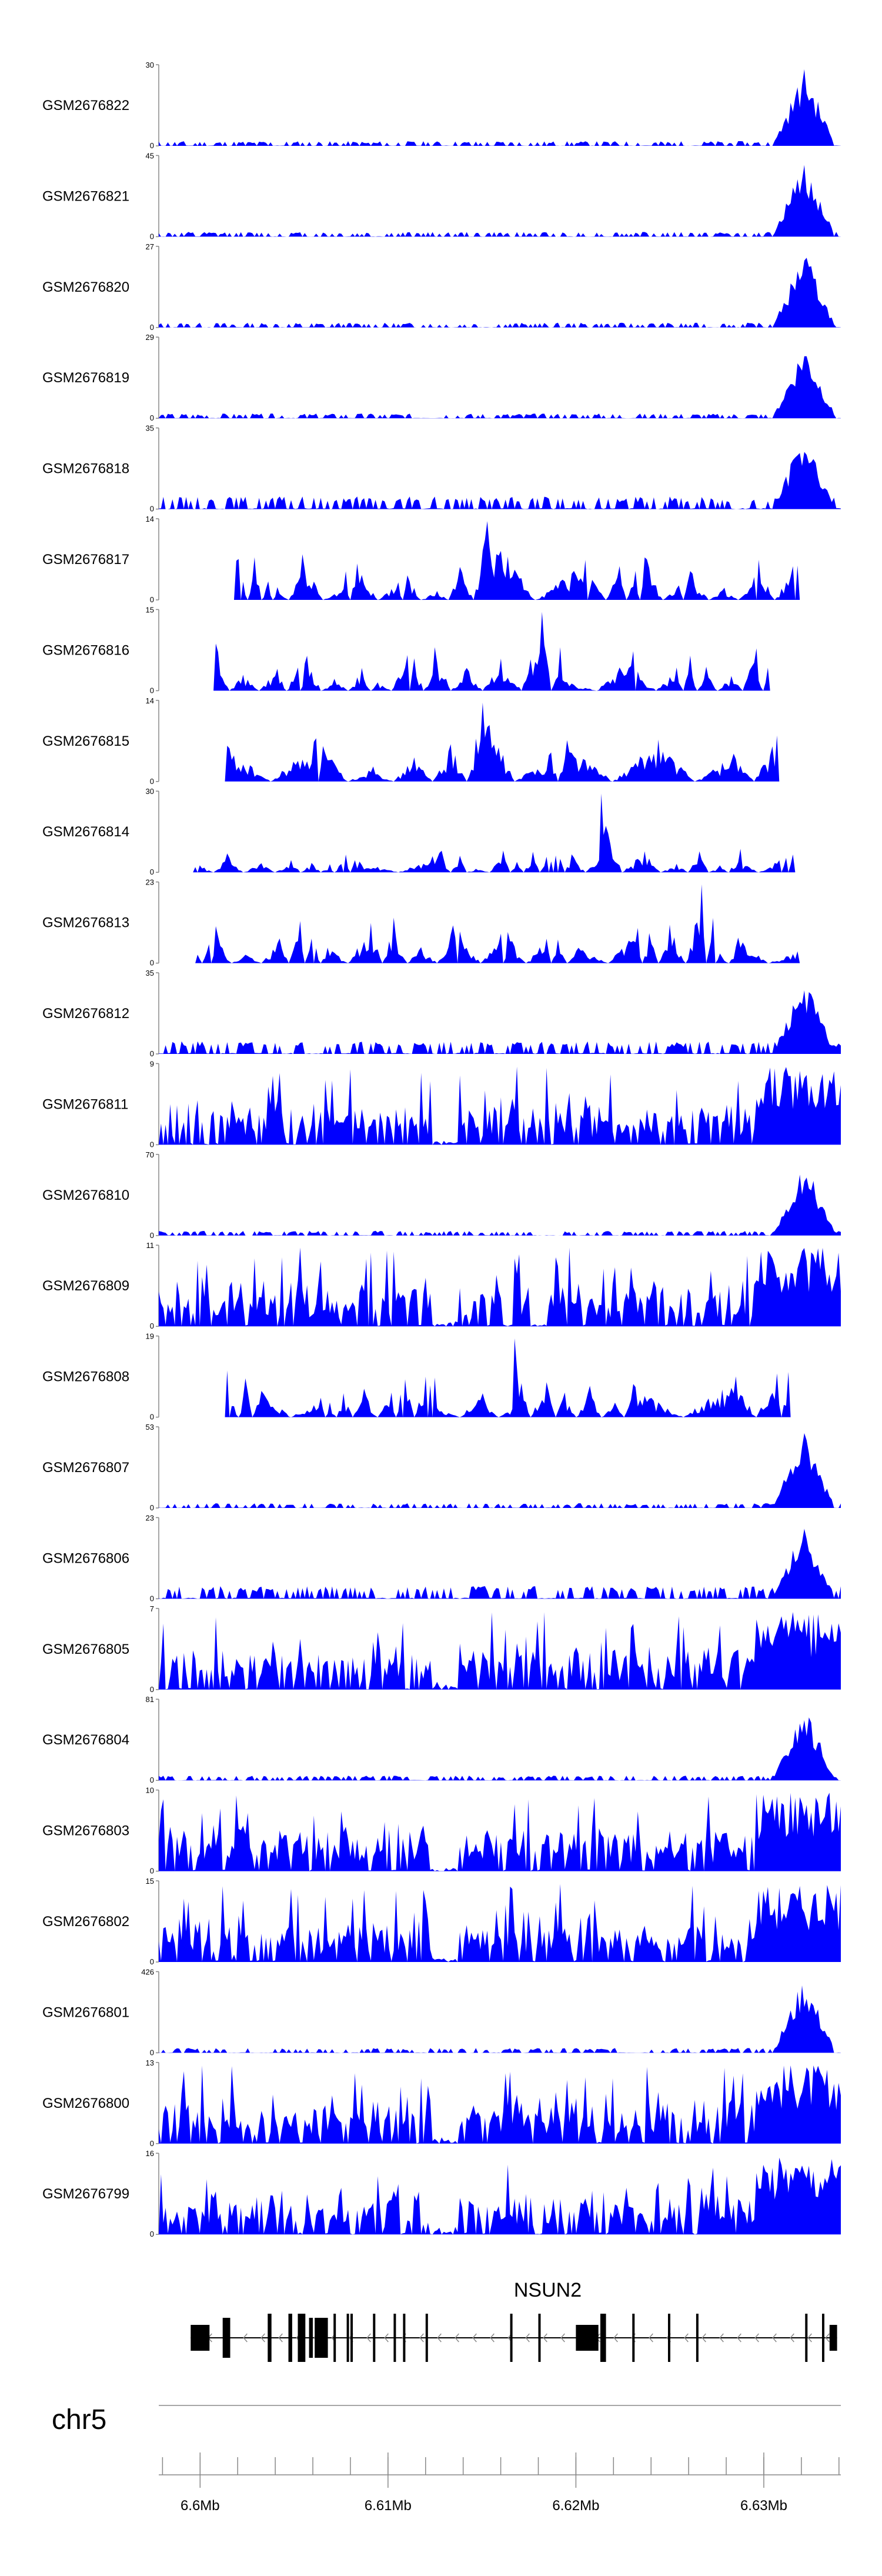 This screenshot has width=882, height=2576. I want to click on track-ymax-label: 13, so click(150, 2062).